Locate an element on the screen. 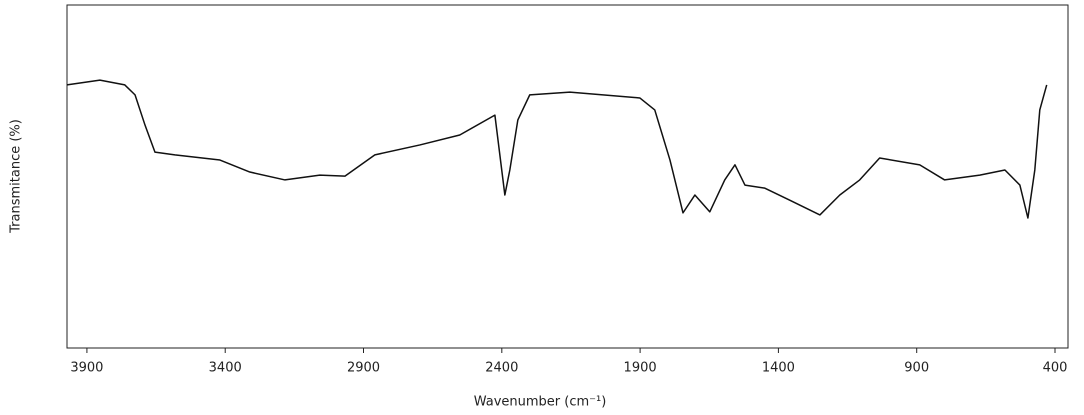  x-tick-label: 900 is located at coordinates (916, 368).